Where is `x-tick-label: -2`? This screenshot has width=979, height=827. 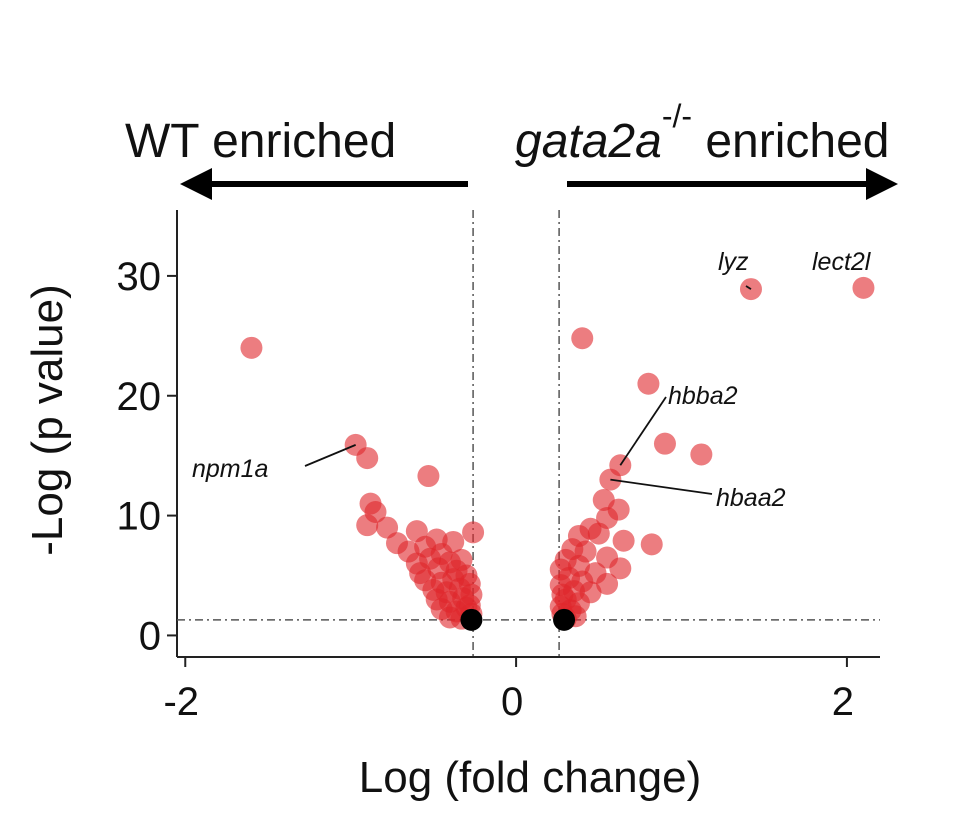 x-tick-label: -2 is located at coordinates (181, 702).